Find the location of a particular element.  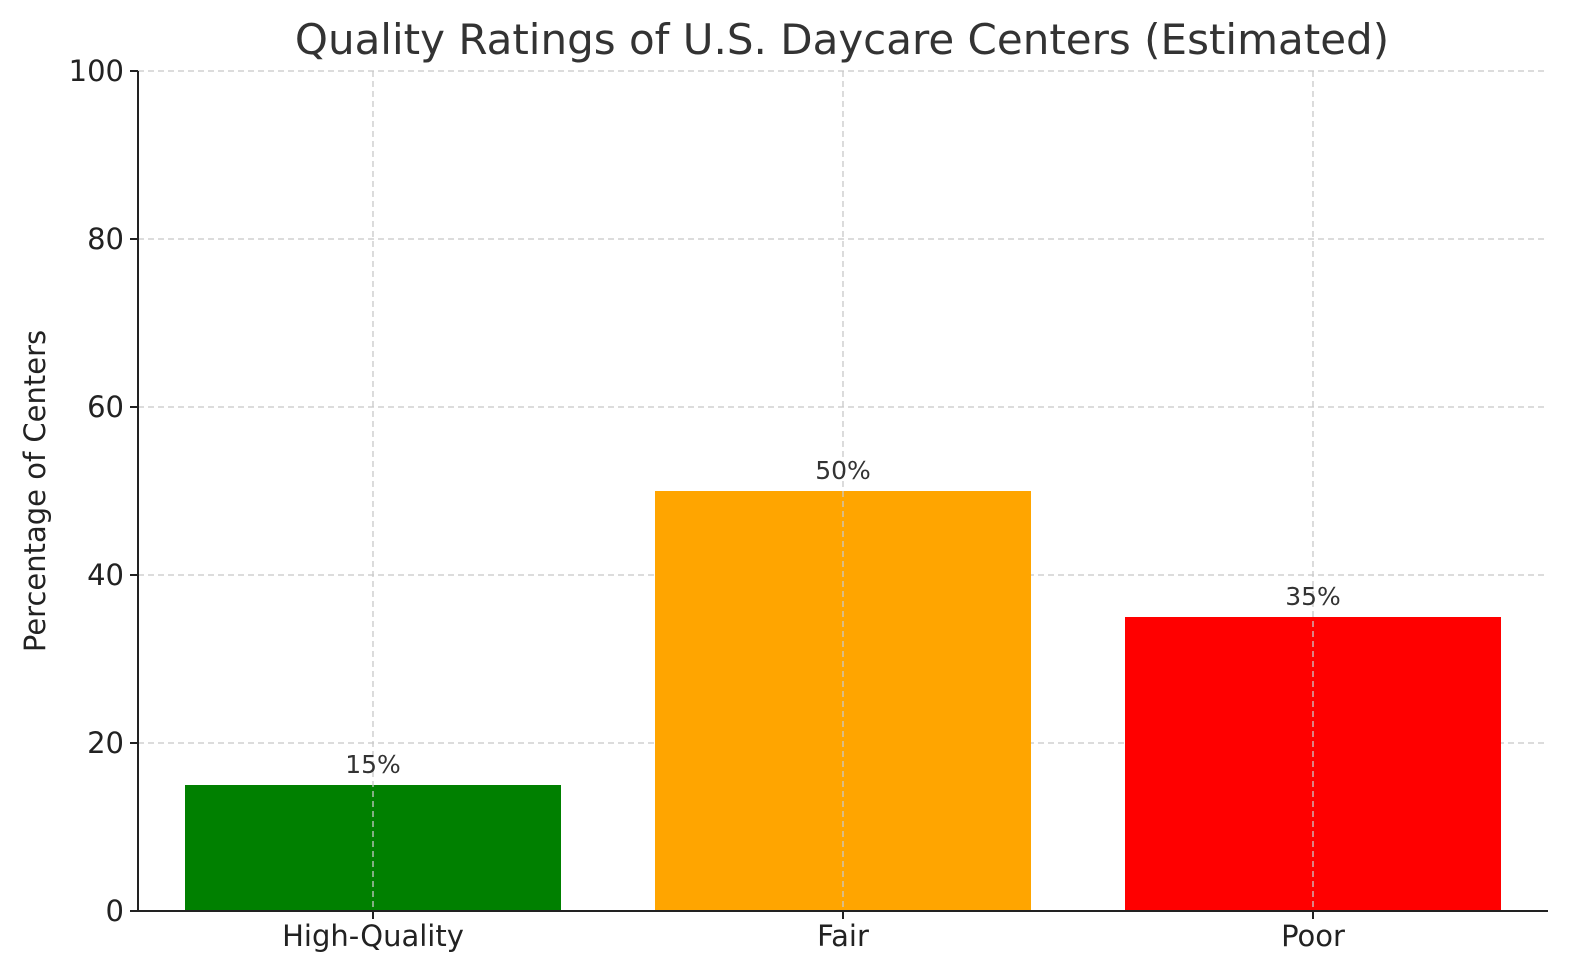

data-label: 50% is located at coordinates (843, 470).